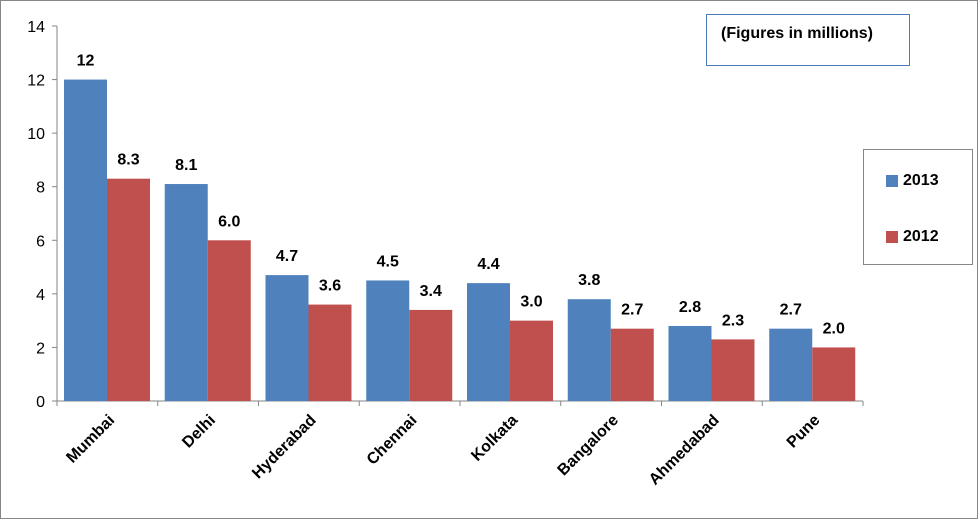  What do you see at coordinates (40, 402) in the screenshot?
I see `y-tick-label: 0` at bounding box center [40, 402].